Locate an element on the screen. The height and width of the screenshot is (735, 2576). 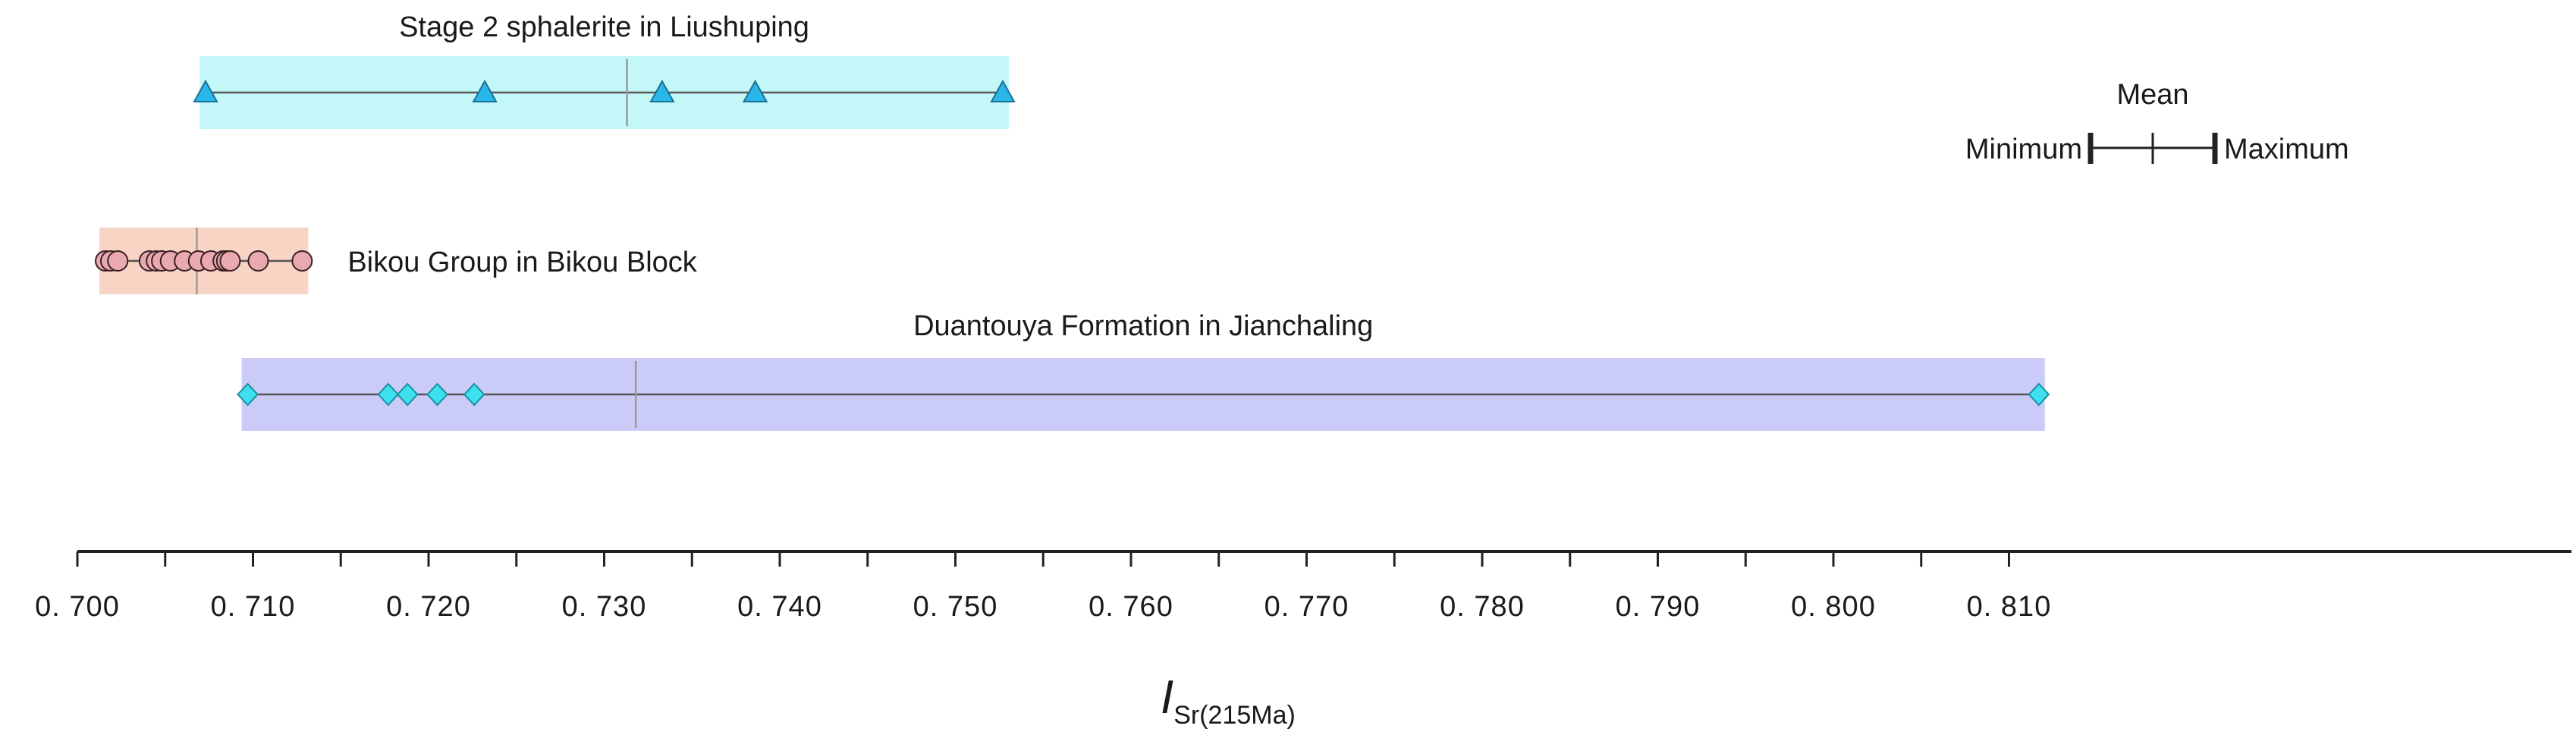
legend: Mean Minimum Maximum is located at coordinates (2157, 122).